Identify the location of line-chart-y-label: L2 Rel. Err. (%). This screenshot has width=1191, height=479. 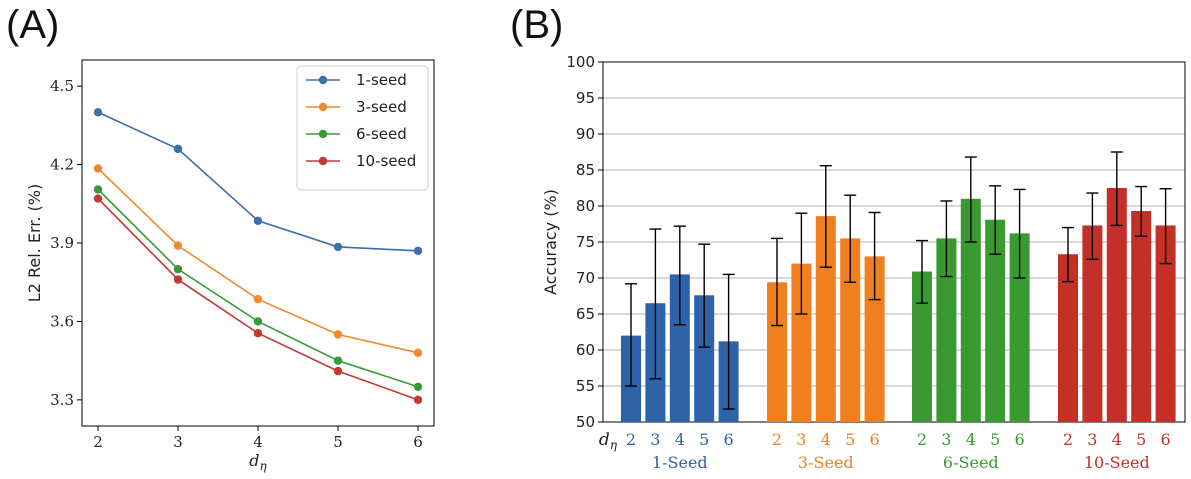
(34, 243).